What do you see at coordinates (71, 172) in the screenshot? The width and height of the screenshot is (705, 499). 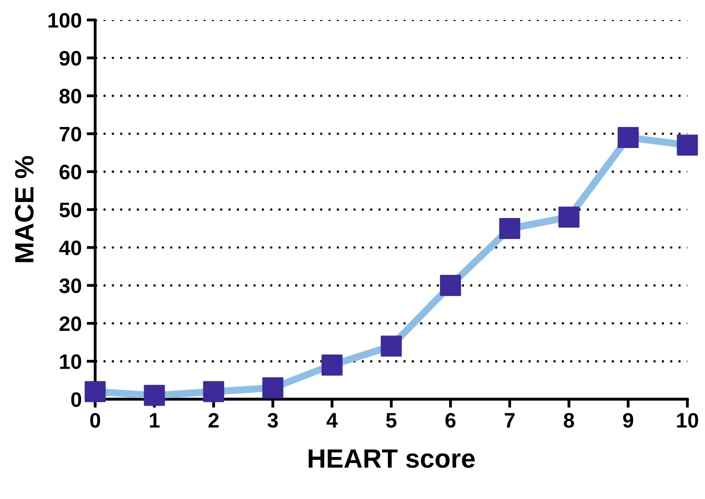 I see `y-tick-label: 60` at bounding box center [71, 172].